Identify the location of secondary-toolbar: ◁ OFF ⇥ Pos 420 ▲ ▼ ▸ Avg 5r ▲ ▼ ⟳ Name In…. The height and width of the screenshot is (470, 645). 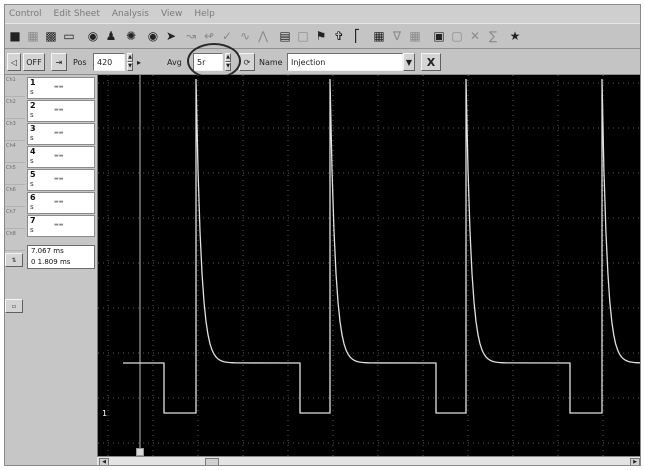
(322, 62).